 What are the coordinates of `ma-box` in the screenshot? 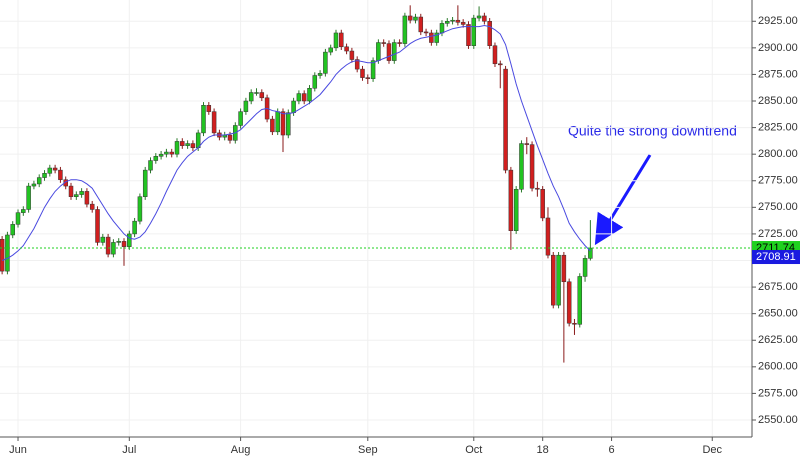 It's located at (776, 257).